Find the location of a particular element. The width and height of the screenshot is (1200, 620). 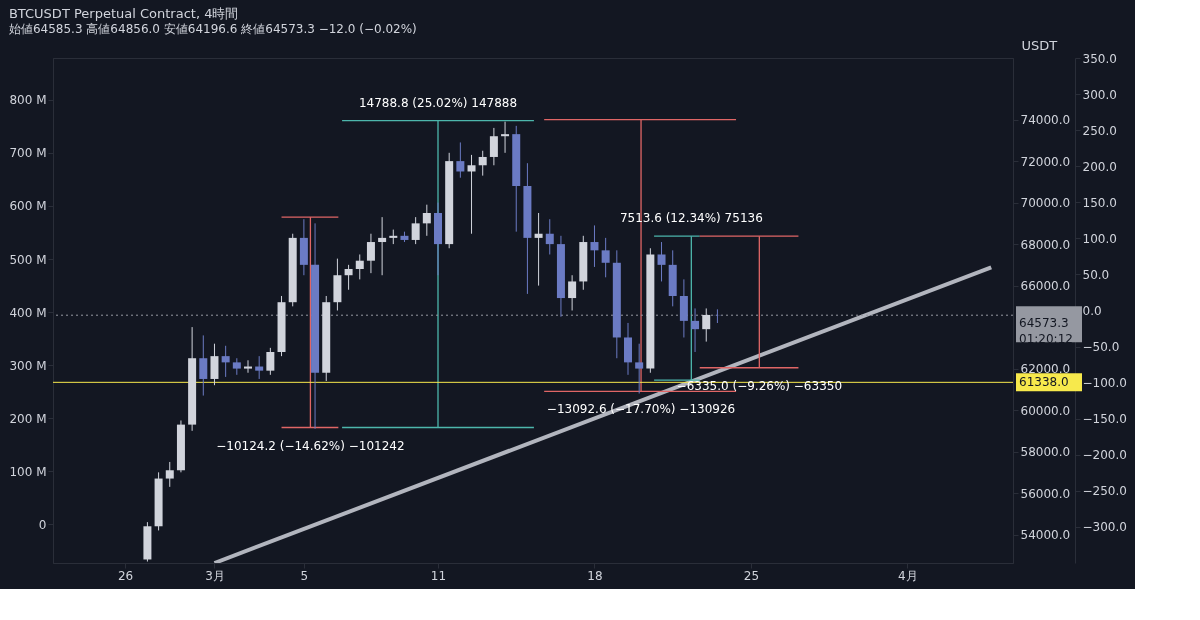

chart-title: BTCUSDT Perpetual Contract, 4時間 is located at coordinates (123, 13).